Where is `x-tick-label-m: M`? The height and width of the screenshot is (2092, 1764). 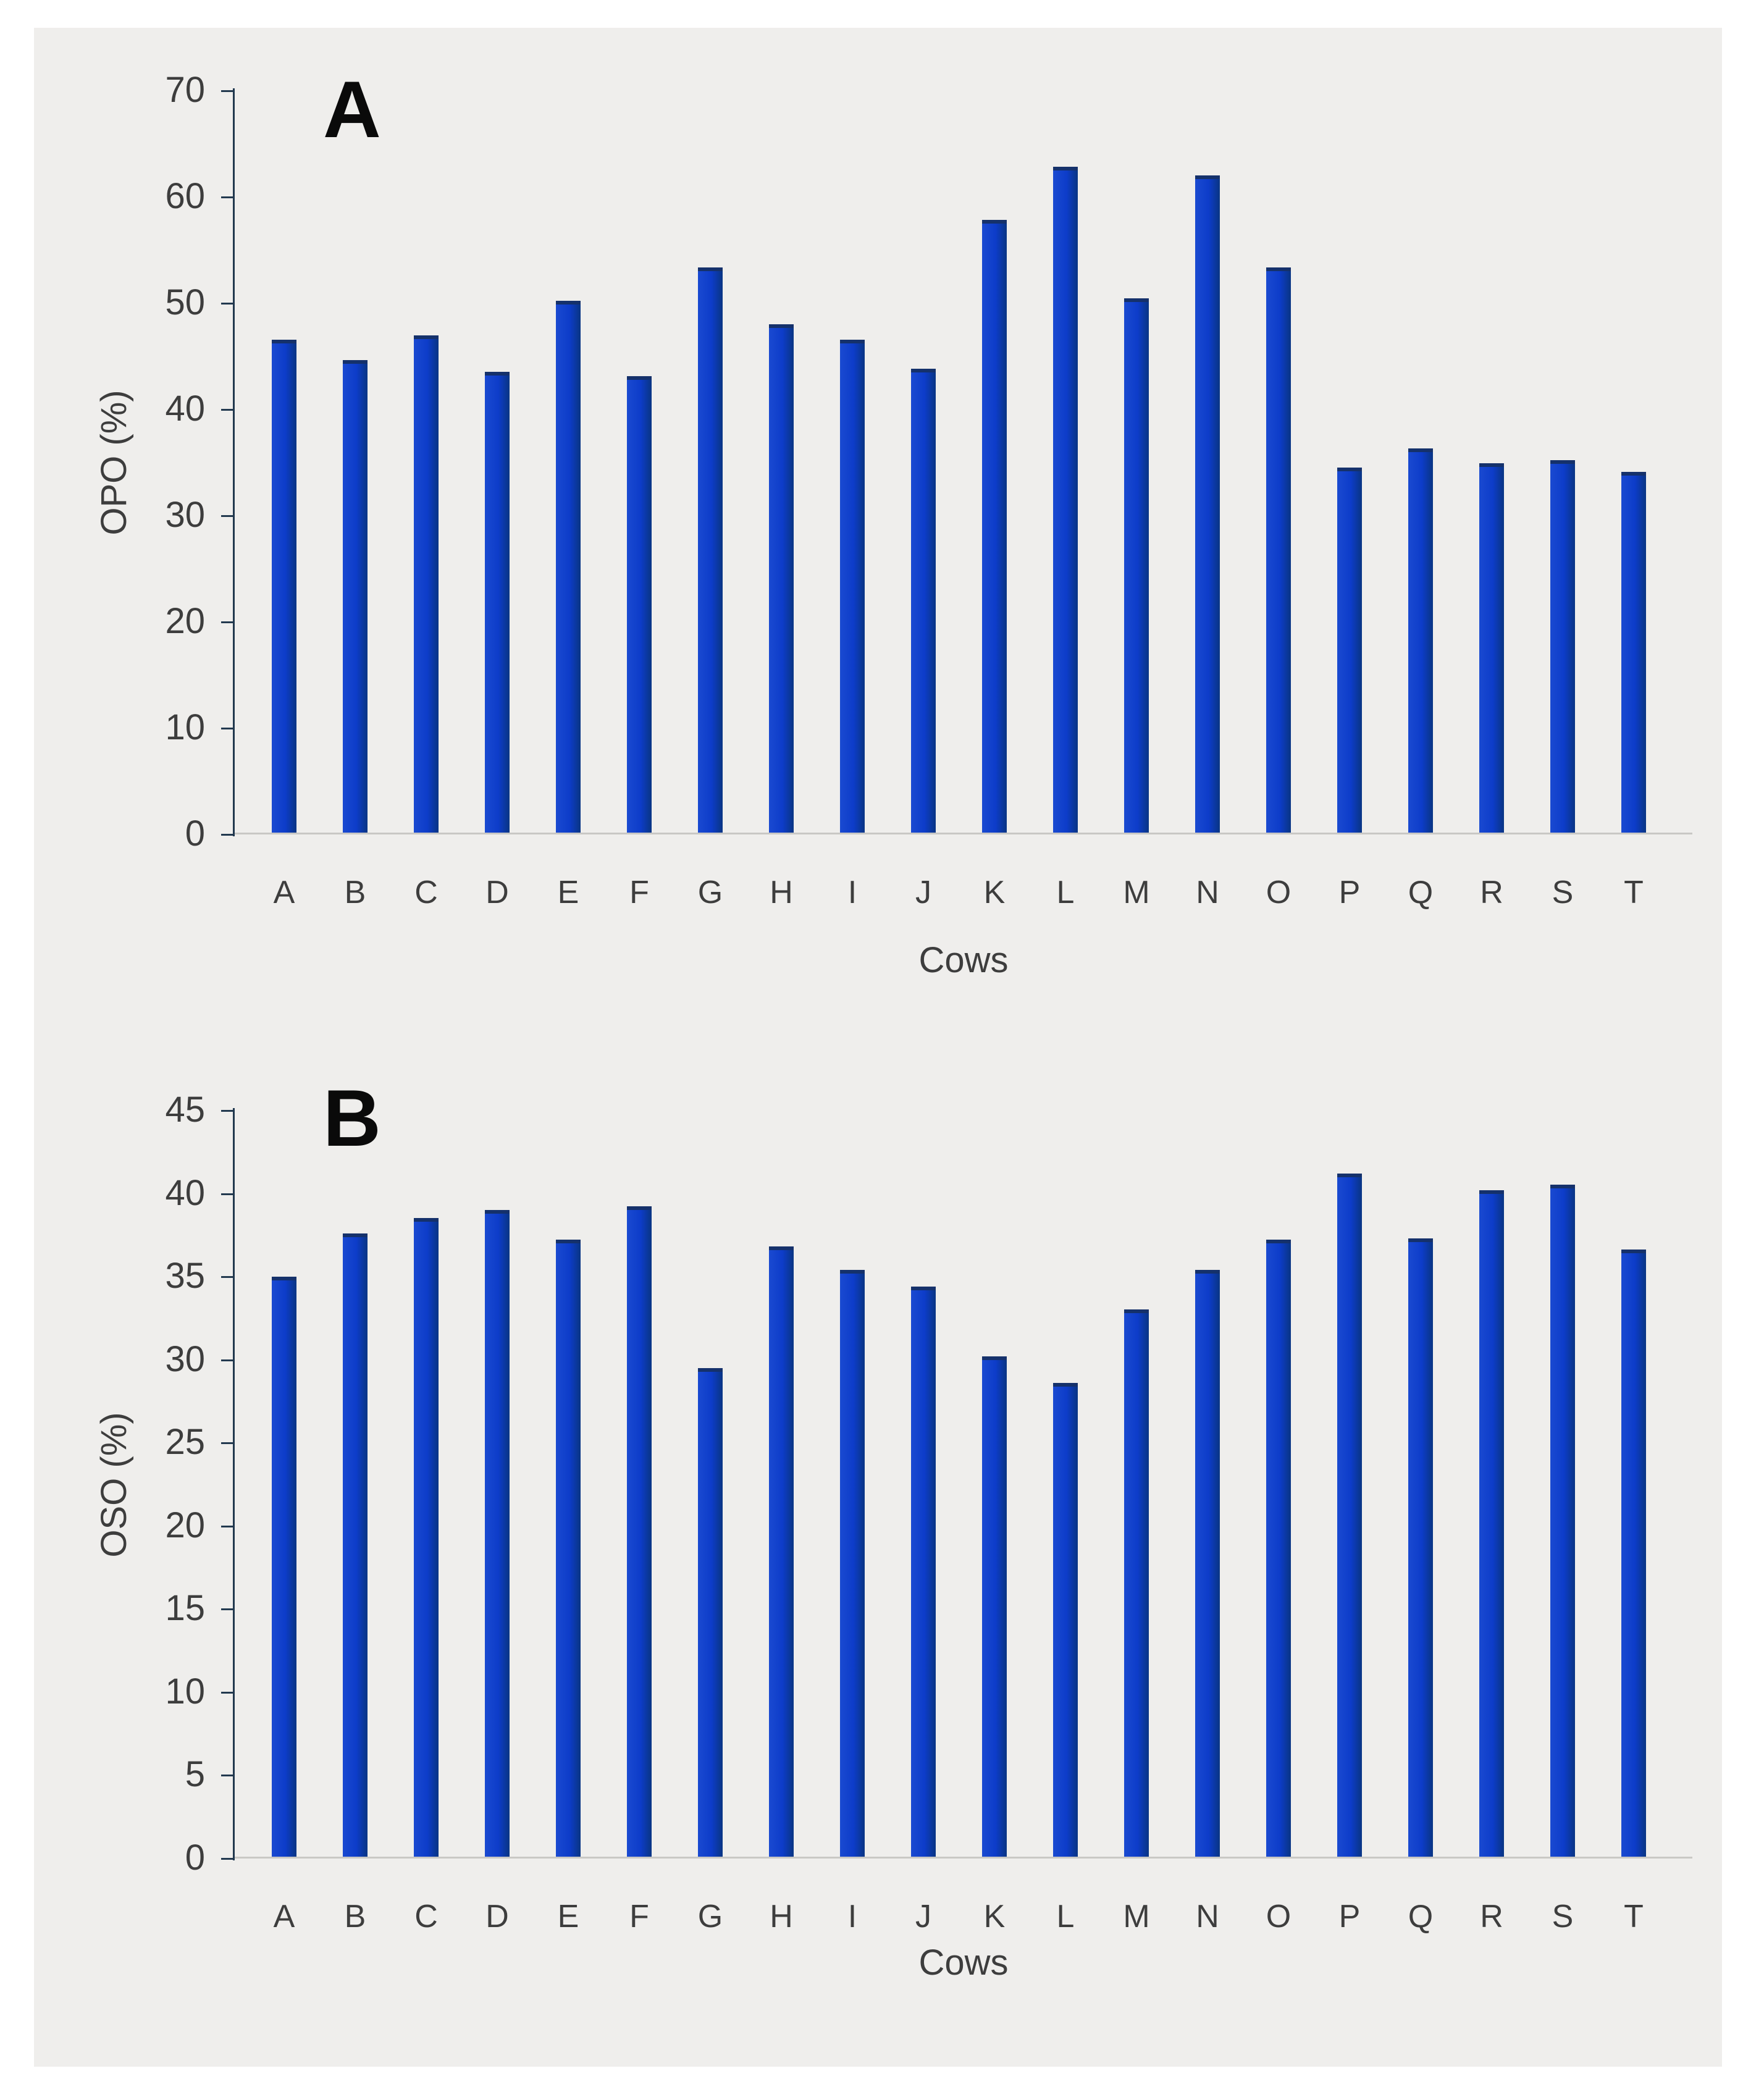
x-tick-label-m: M is located at coordinates (1136, 892).